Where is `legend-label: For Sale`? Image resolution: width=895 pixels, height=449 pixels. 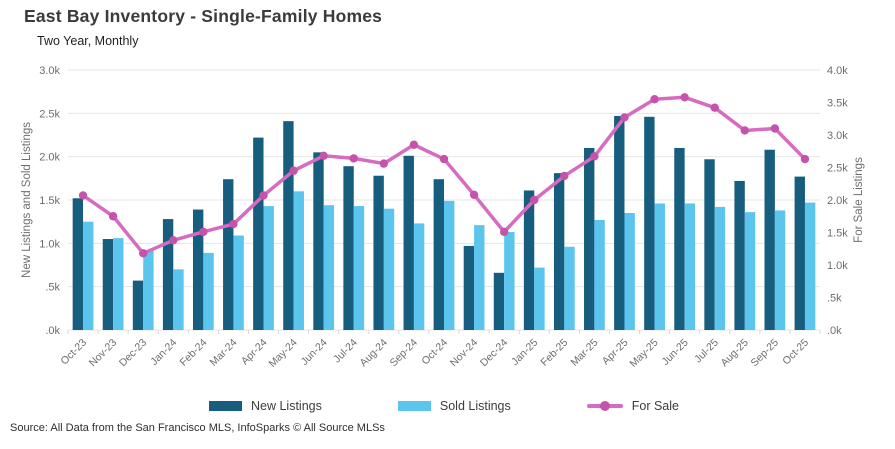 legend-label: For Sale is located at coordinates (655, 406).